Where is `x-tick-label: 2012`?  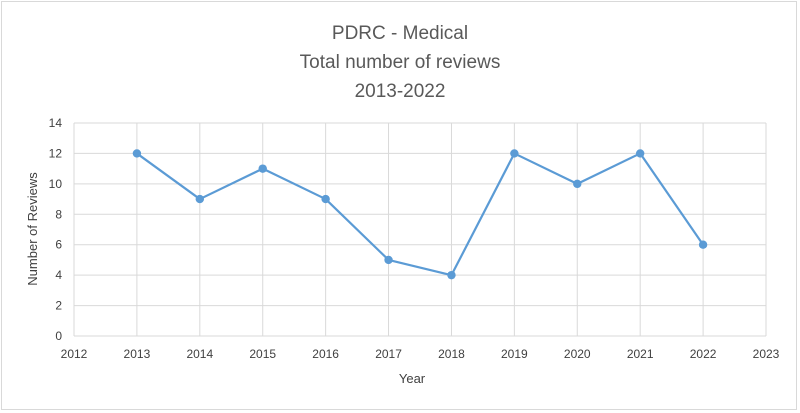
x-tick-label: 2012 is located at coordinates (74, 354).